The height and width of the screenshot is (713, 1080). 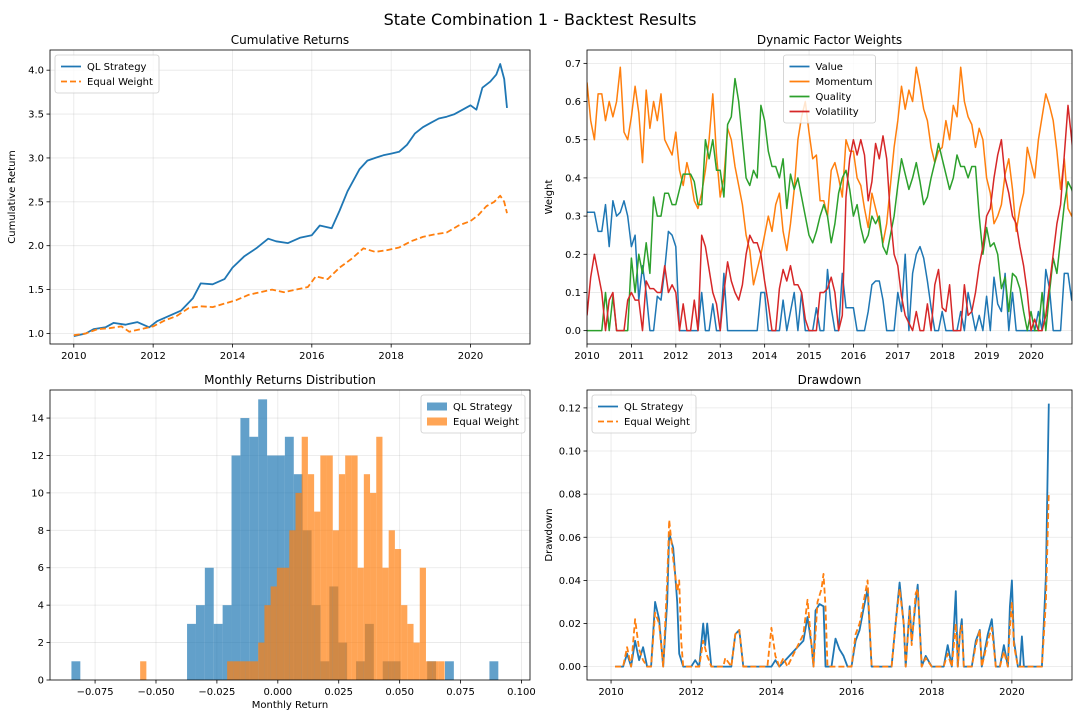 I want to click on x-tick-label: 2015, so click(x=808, y=356).